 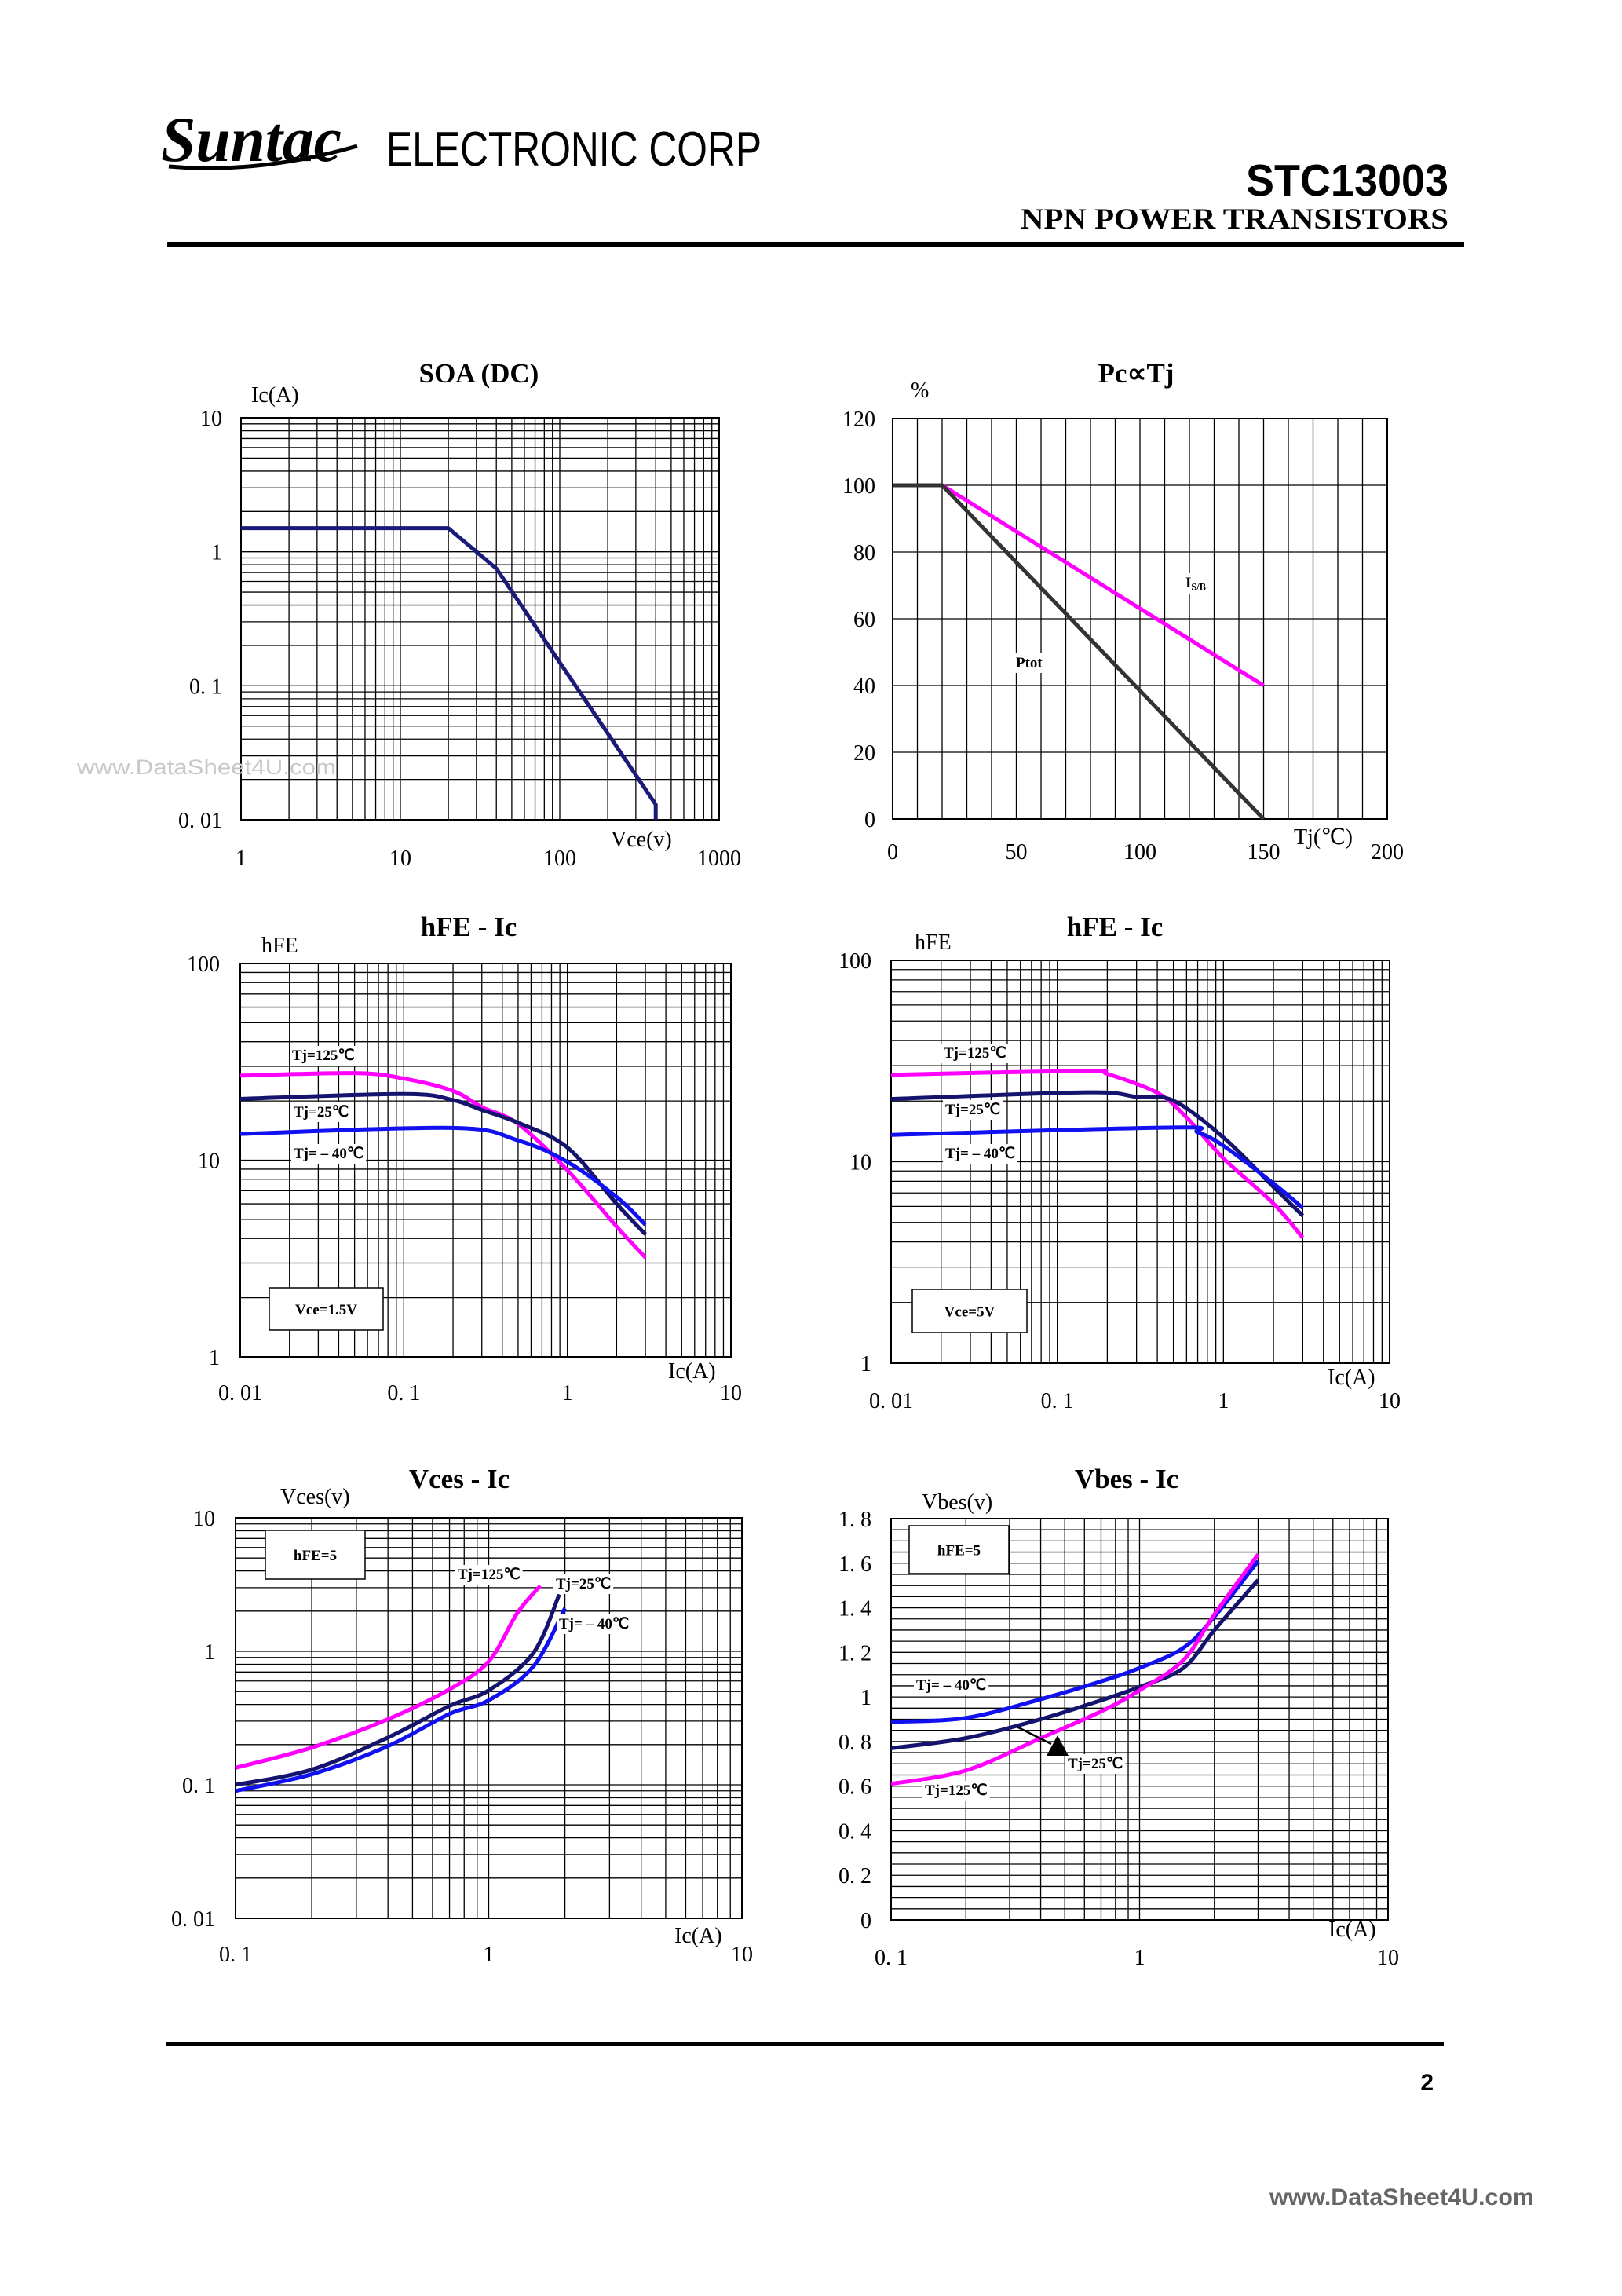 I want to click on x-tick-label: 0, so click(x=893, y=852).